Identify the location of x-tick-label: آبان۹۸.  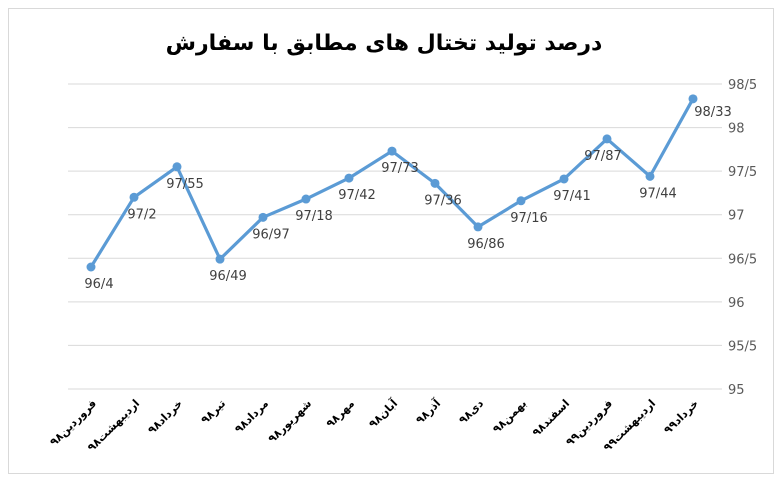
(383, 413).